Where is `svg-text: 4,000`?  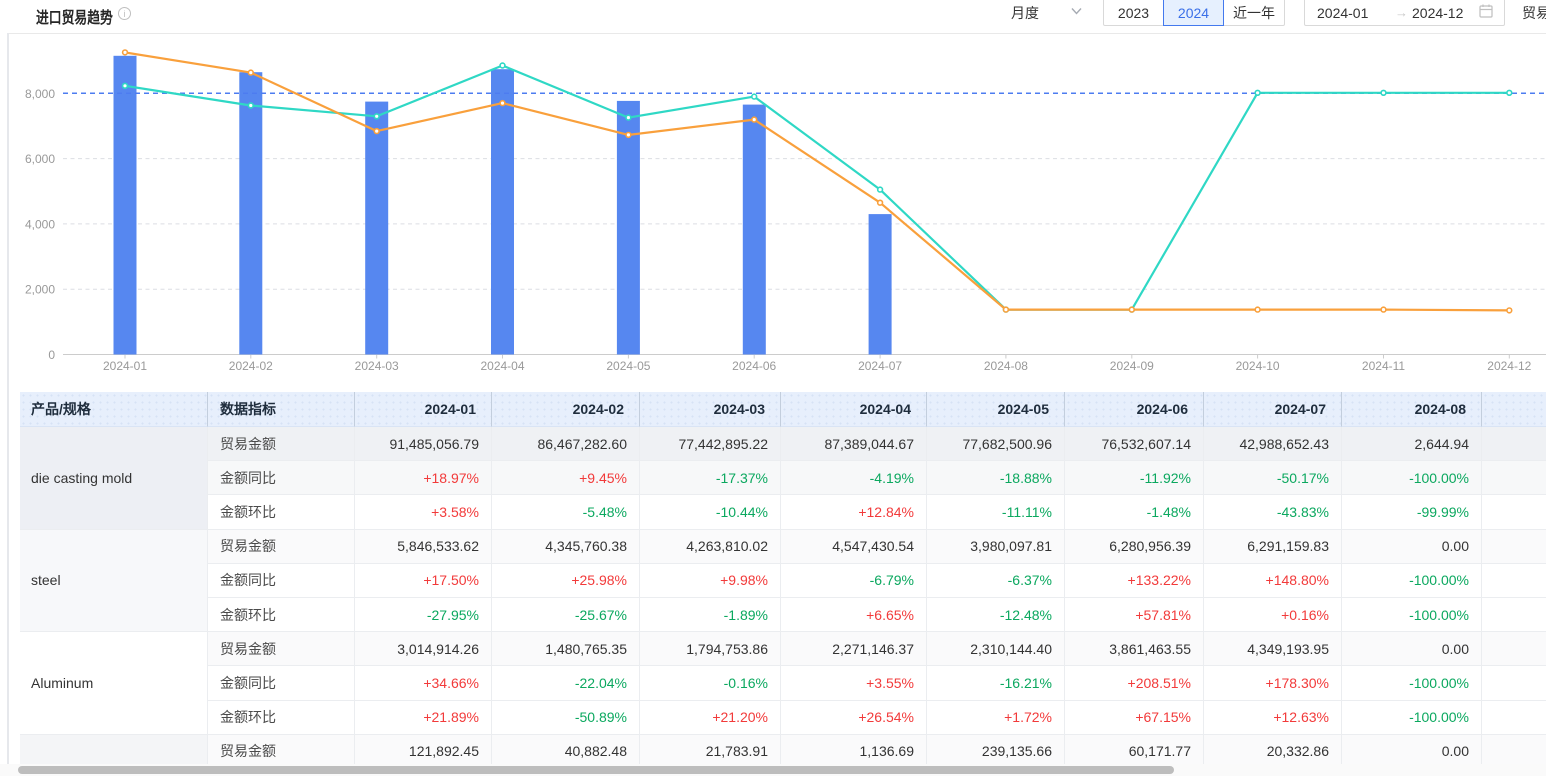 svg-text: 4,000 is located at coordinates (40, 224).